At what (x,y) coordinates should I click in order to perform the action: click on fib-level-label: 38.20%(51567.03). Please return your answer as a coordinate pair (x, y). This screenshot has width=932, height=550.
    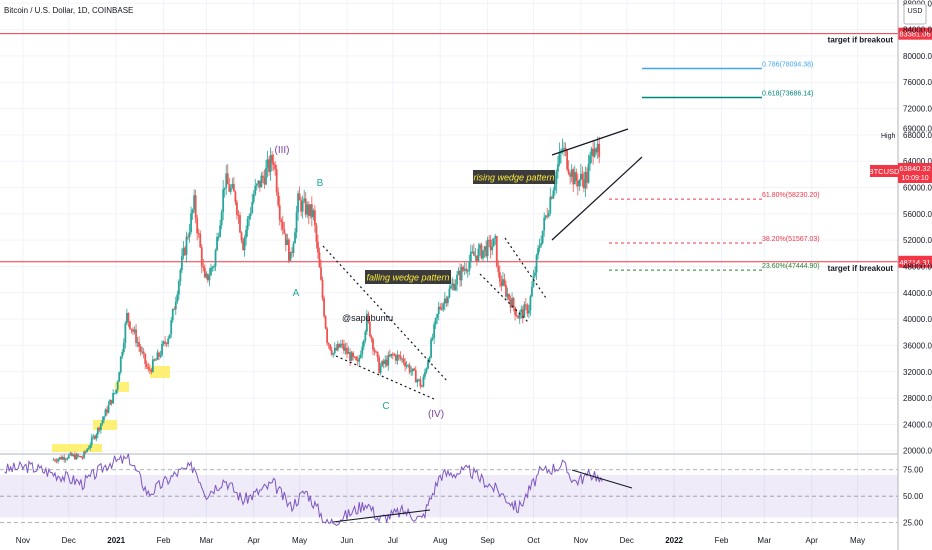
    Looking at the image, I should click on (791, 239).